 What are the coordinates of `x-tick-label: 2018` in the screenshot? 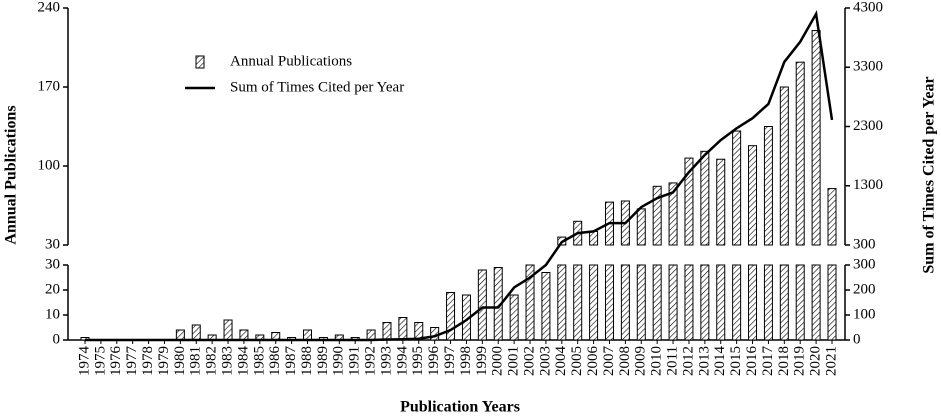 It's located at (784, 361).